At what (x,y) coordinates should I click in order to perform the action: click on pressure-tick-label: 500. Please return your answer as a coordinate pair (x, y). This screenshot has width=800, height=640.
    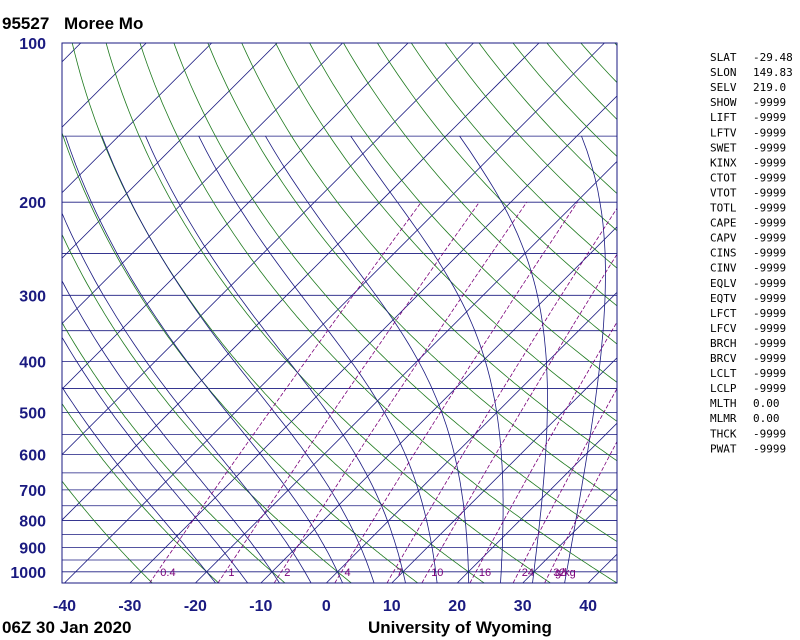
    Looking at the image, I should click on (32, 414).